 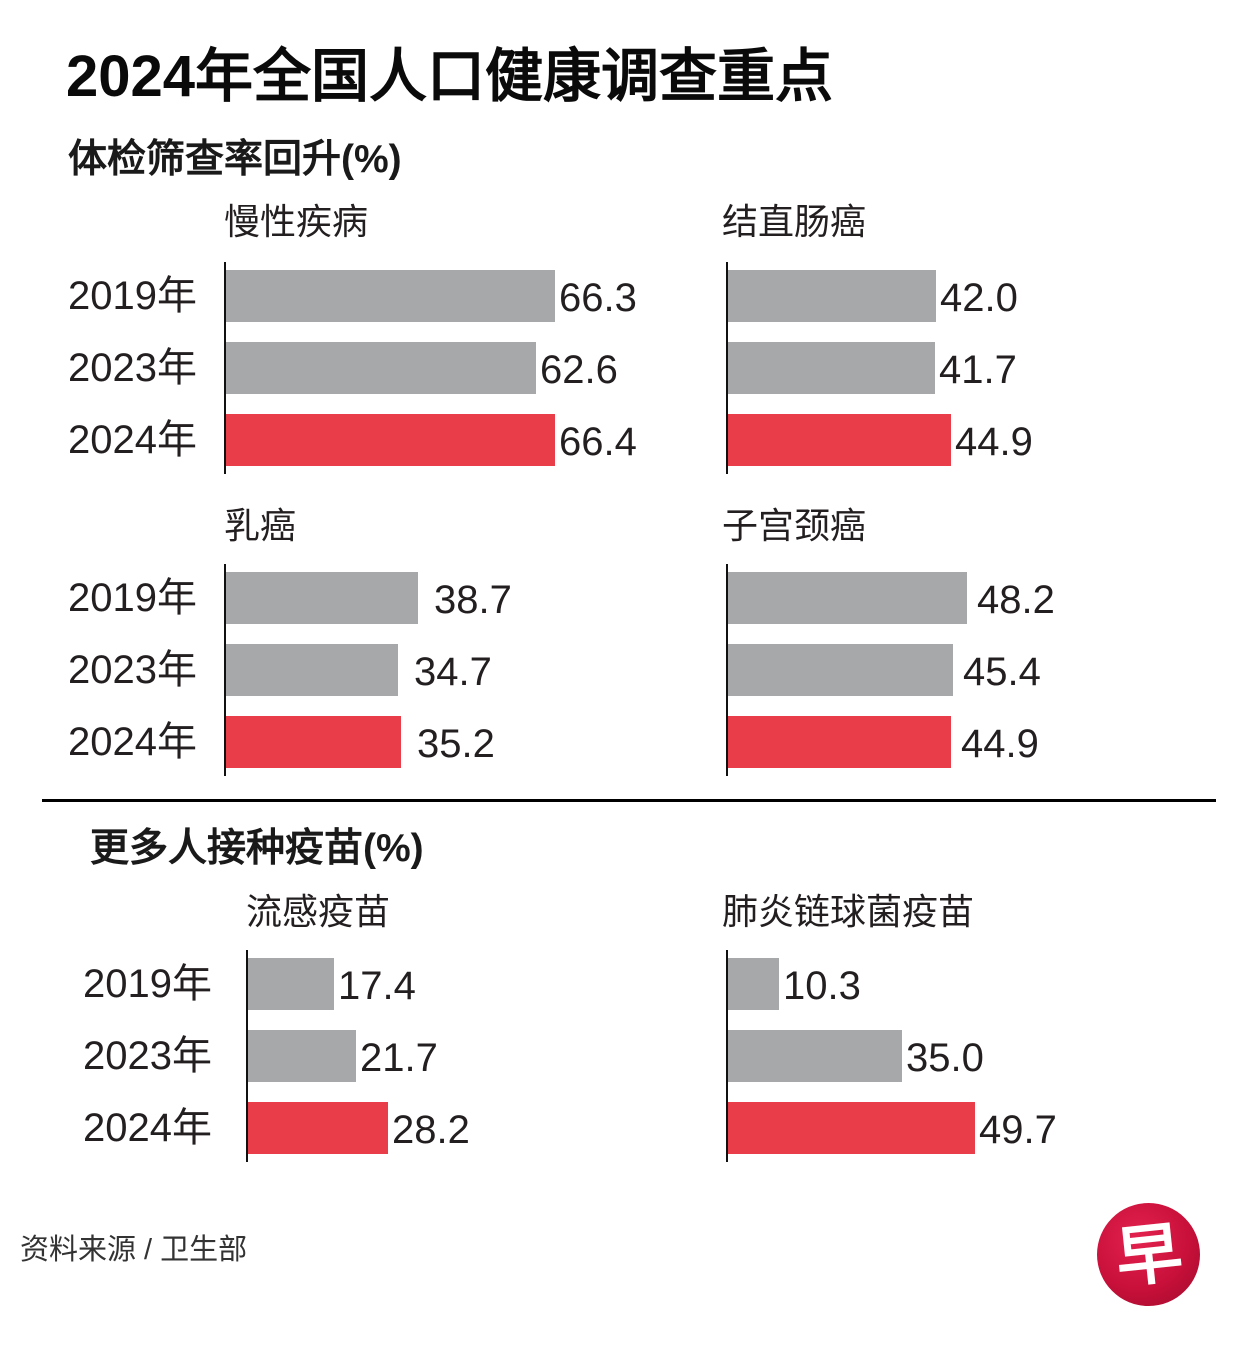 I want to click on panel-title: 结直肠癌, so click(x=794, y=221).